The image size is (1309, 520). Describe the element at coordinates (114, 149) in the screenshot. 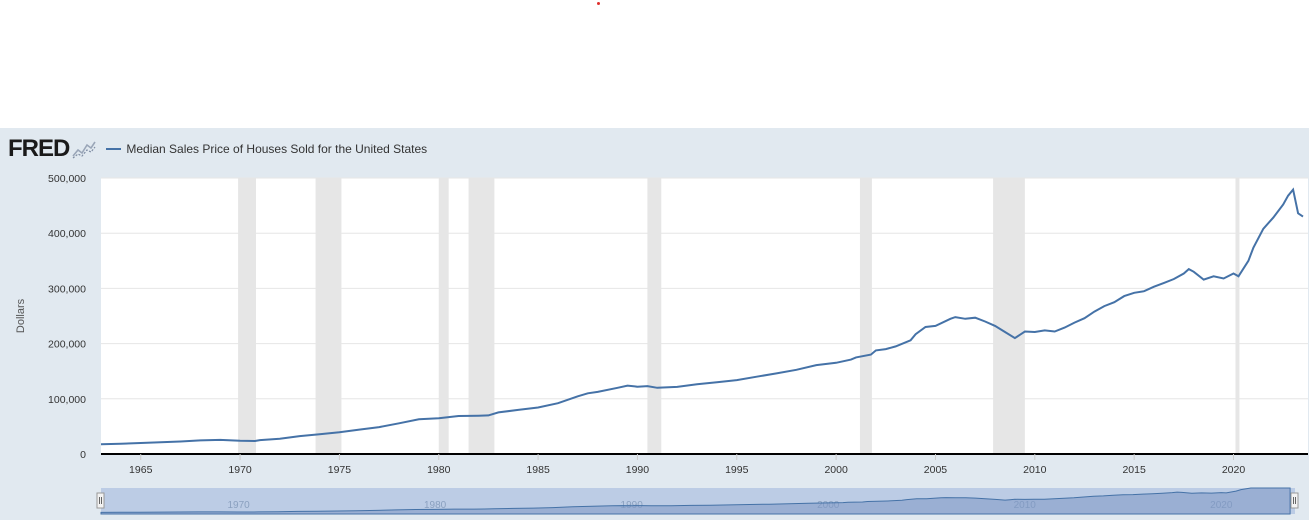

I see `legend-swatch` at that location.